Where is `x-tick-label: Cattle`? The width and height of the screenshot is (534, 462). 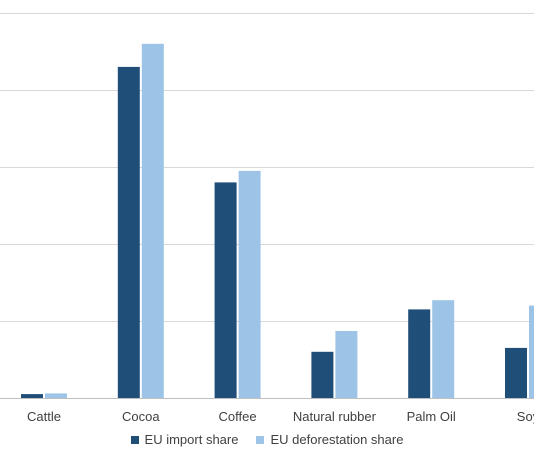 x-tick-label: Cattle is located at coordinates (44, 416).